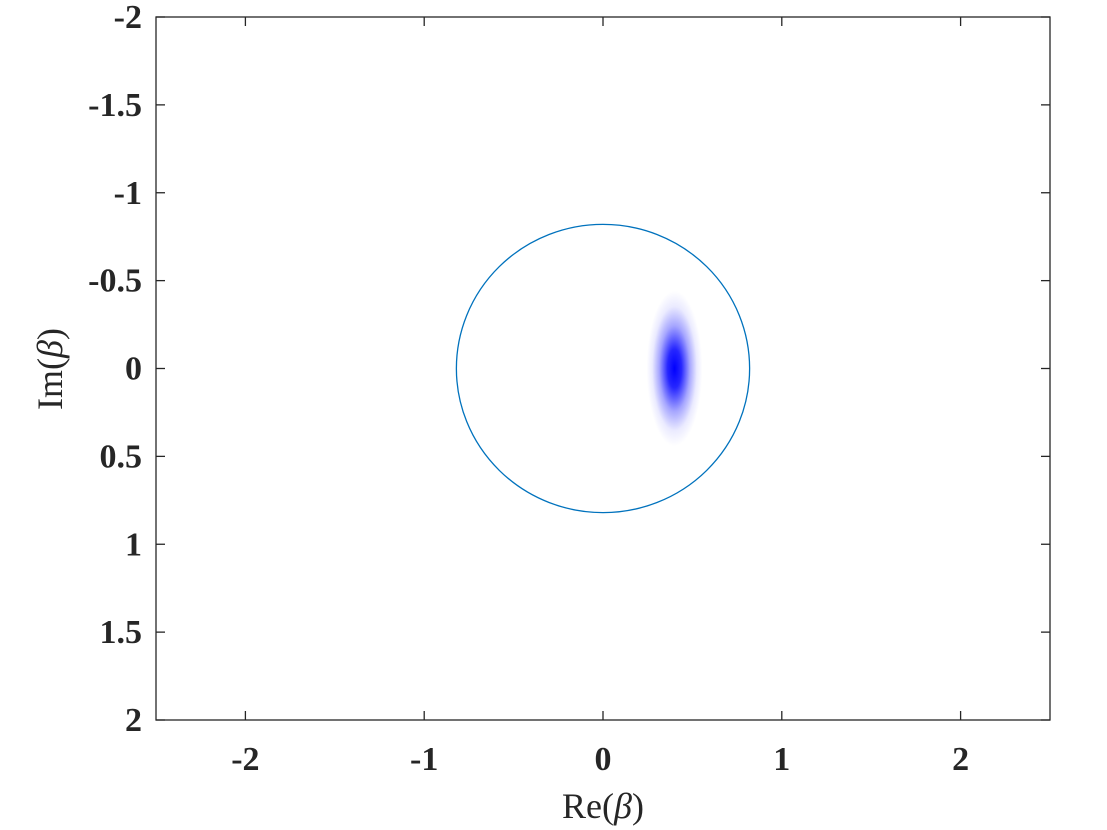 The image size is (1107, 830). Describe the element at coordinates (133, 544) in the screenshot. I see `y-tick-label: 1` at that location.